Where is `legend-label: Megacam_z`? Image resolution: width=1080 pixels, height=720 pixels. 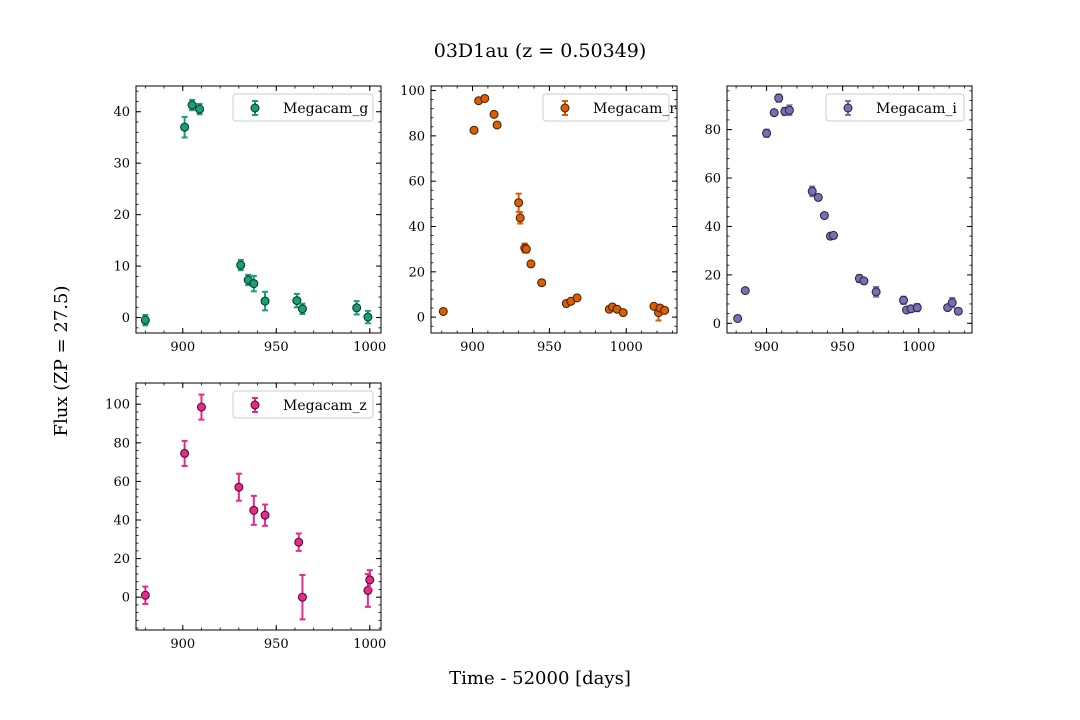 legend-label: Megacam_z is located at coordinates (325, 406).